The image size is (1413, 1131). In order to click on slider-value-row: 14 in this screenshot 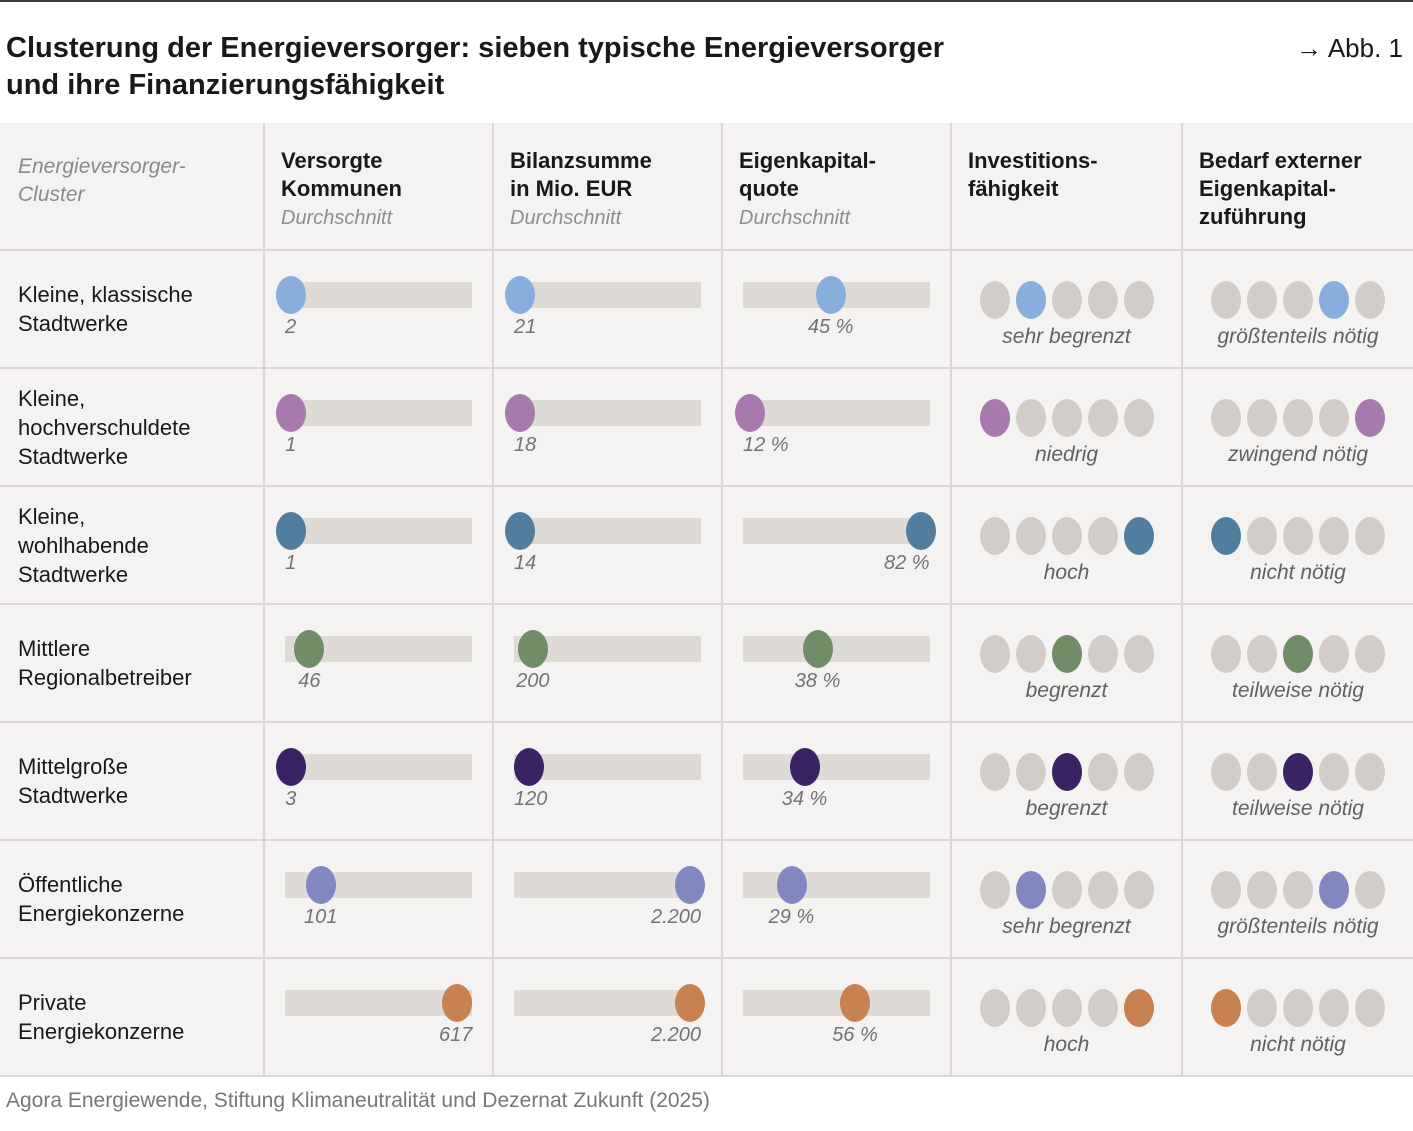, I will do `click(607, 565)`.